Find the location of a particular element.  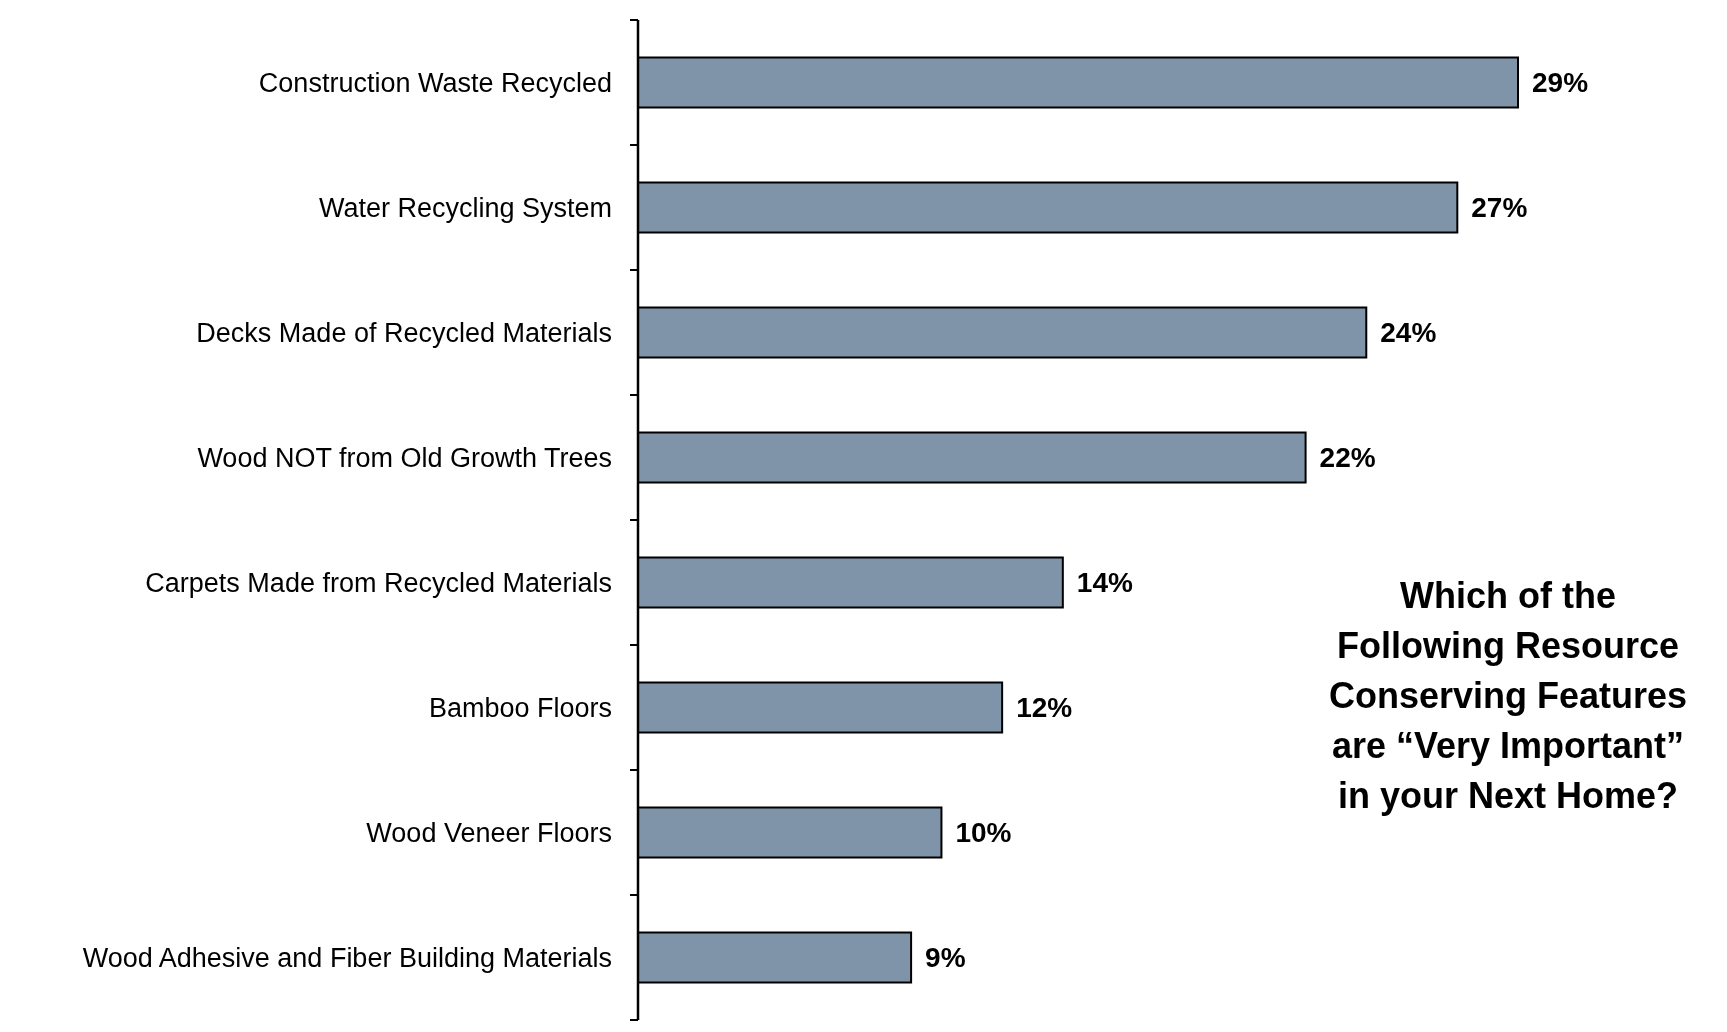

data-label: 12% is located at coordinates (1044, 708).